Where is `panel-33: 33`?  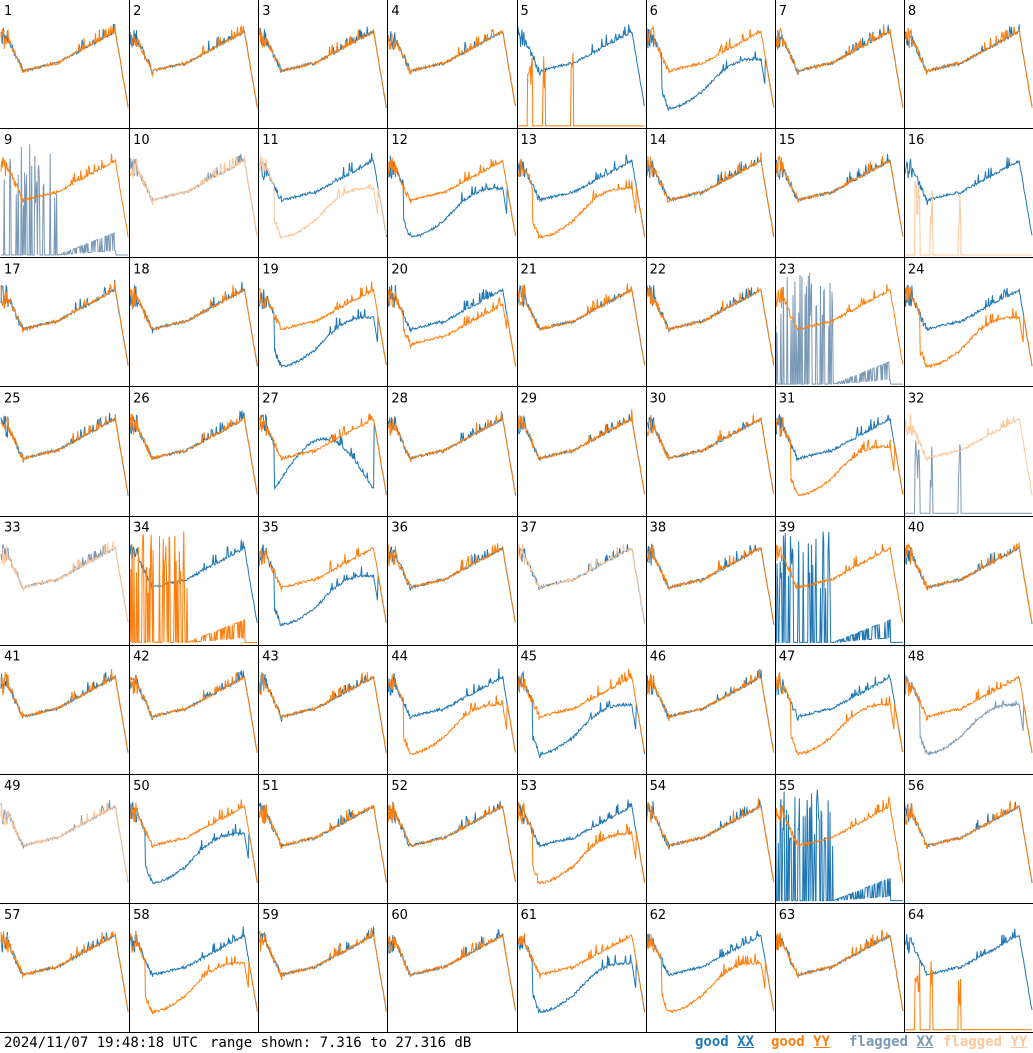 panel-33: 33 is located at coordinates (64, 572).